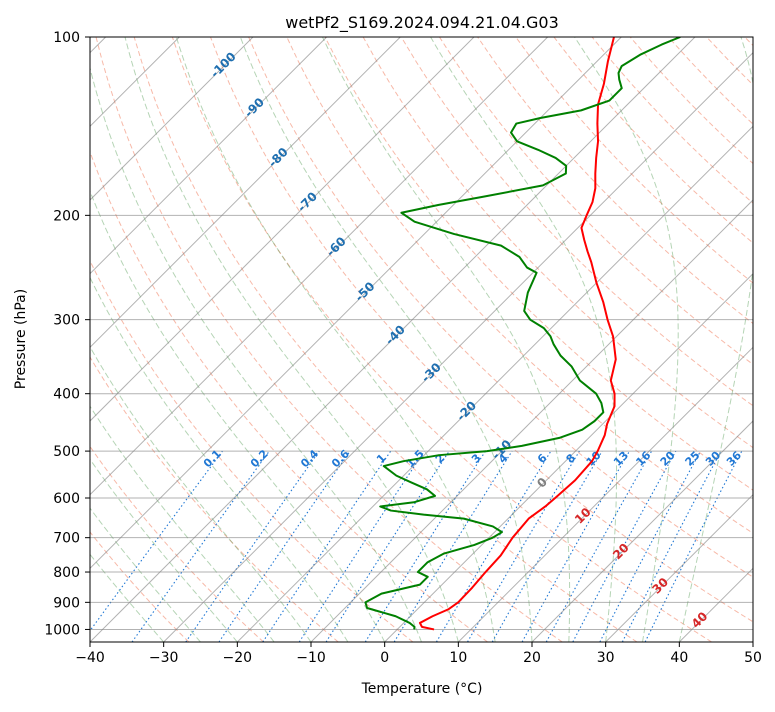 Image resolution: width=775 pixels, height=712 pixels. I want to click on x-tick-label: 10, so click(458, 658).